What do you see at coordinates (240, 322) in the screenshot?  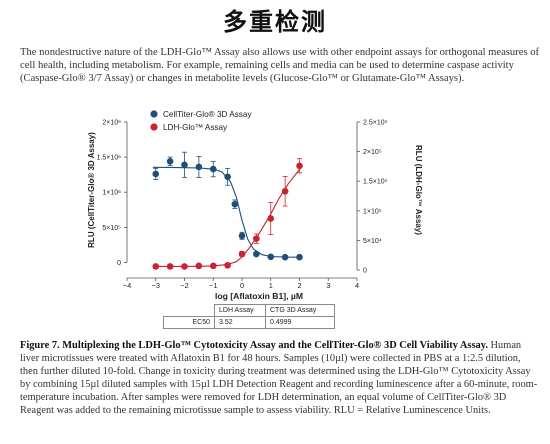 I see `table-cell: 3.52` at bounding box center [240, 322].